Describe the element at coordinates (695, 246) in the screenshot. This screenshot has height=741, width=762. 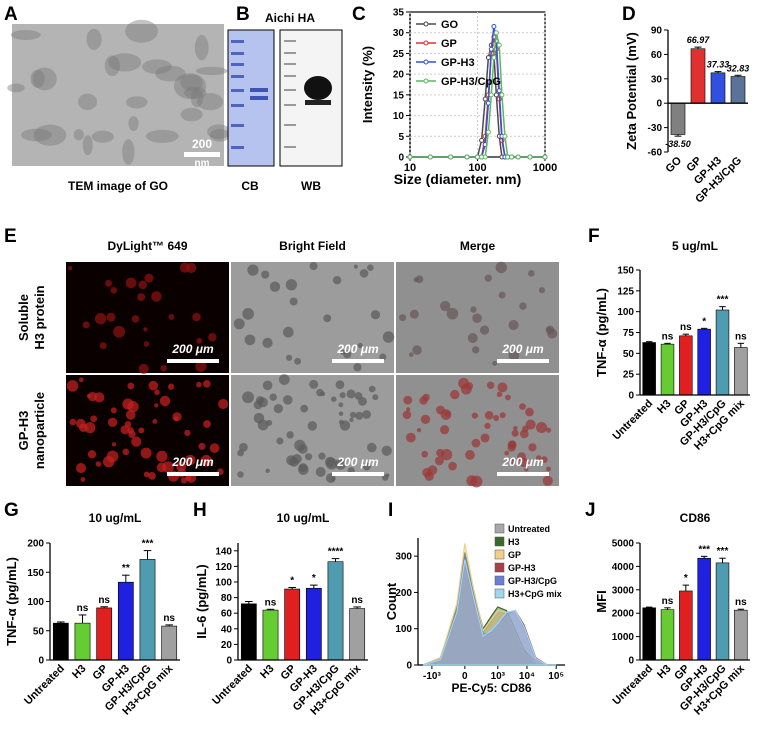
I see `chart-title: 5 ug/mL` at that location.